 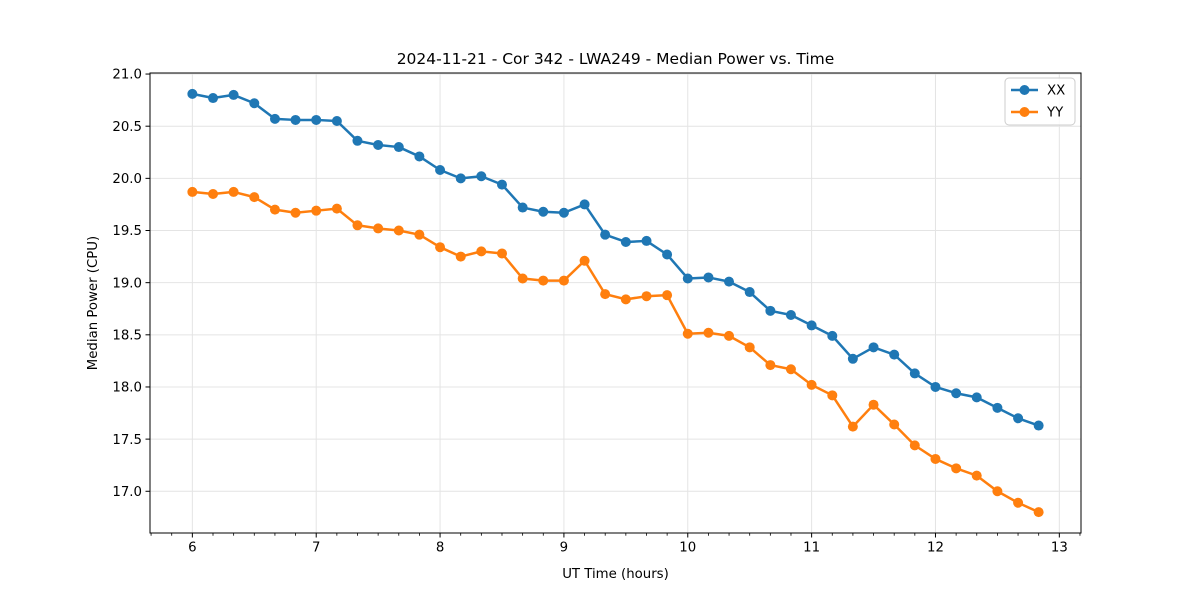 What do you see at coordinates (127, 284) in the screenshot?
I see `y-tick-labels: 17.0 17.5 18.0 18.5 19.0 19.5 20.0 20.5 21.0` at bounding box center [127, 284].